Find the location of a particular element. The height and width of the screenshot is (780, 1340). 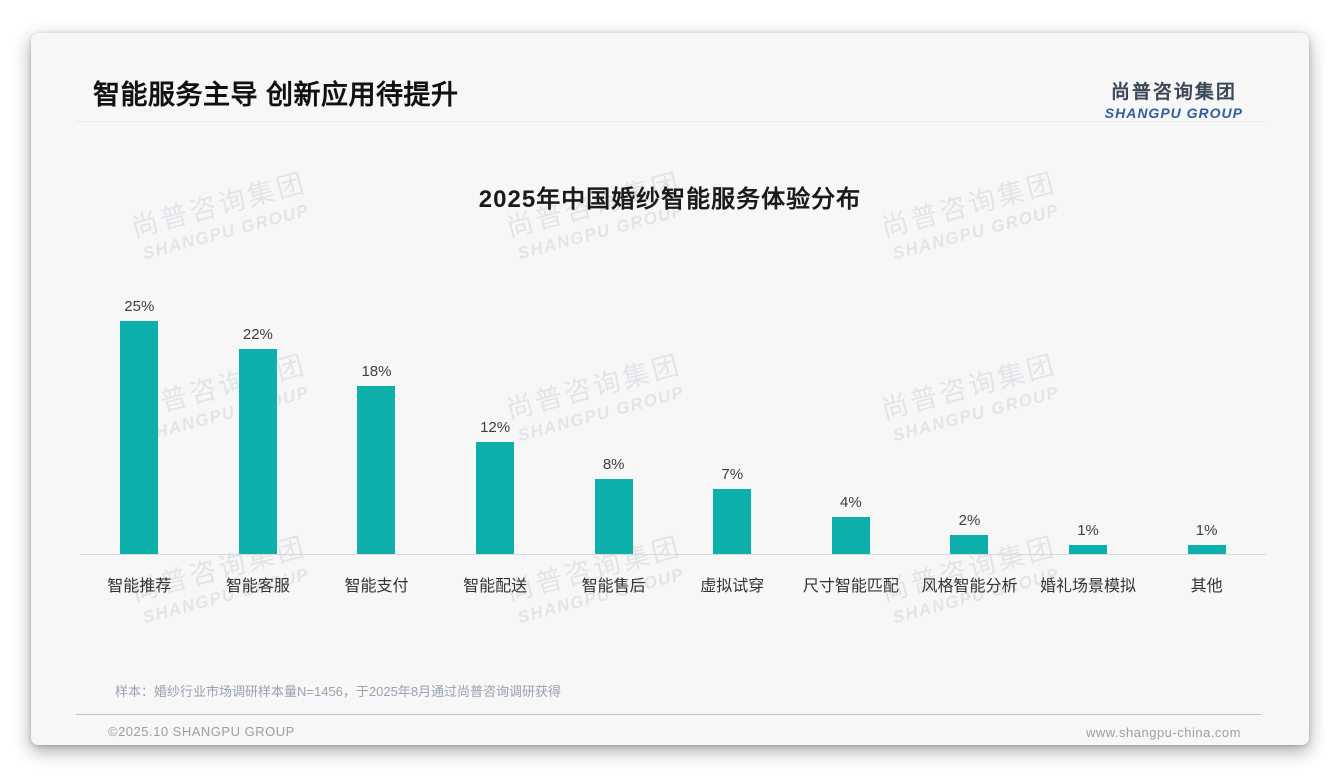

category-label: 风格智能分析 is located at coordinates (969, 586).